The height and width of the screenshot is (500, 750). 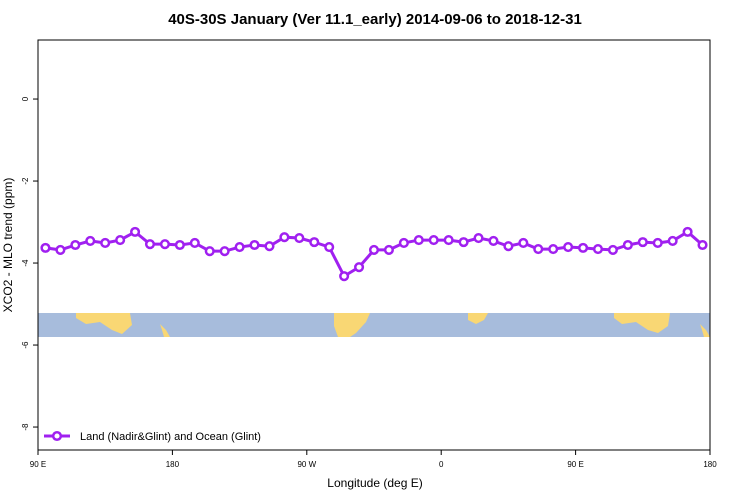 I want to click on legend-label: Land (Nadir&Glint) and Ocean (Glint), so click(x=170, y=437).